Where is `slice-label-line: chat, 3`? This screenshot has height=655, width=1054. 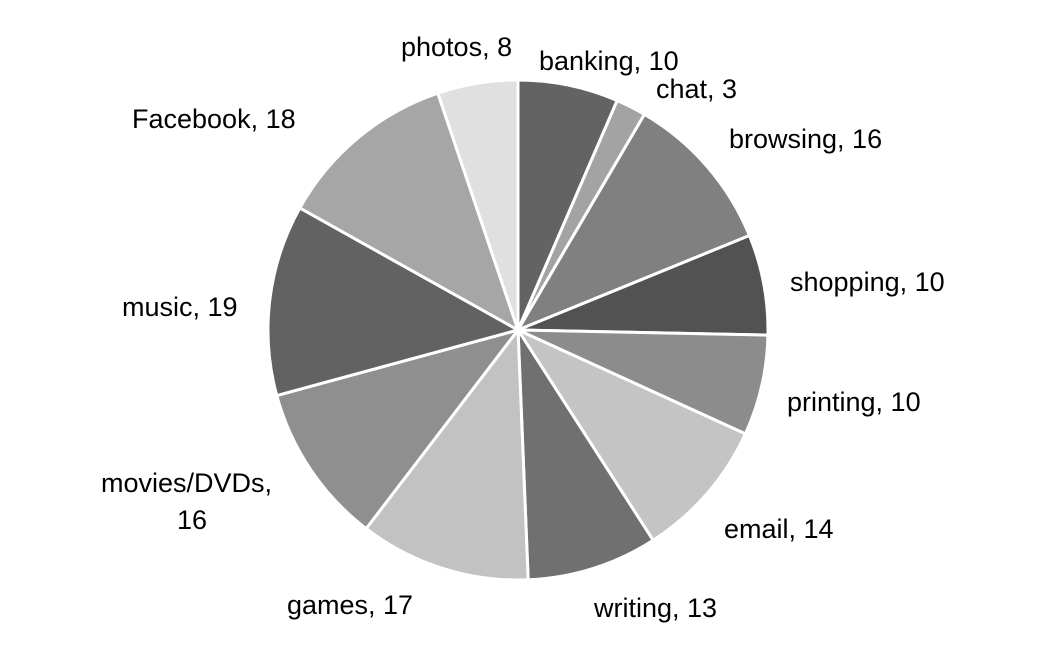 slice-label-line: chat, 3 is located at coordinates (696, 89).